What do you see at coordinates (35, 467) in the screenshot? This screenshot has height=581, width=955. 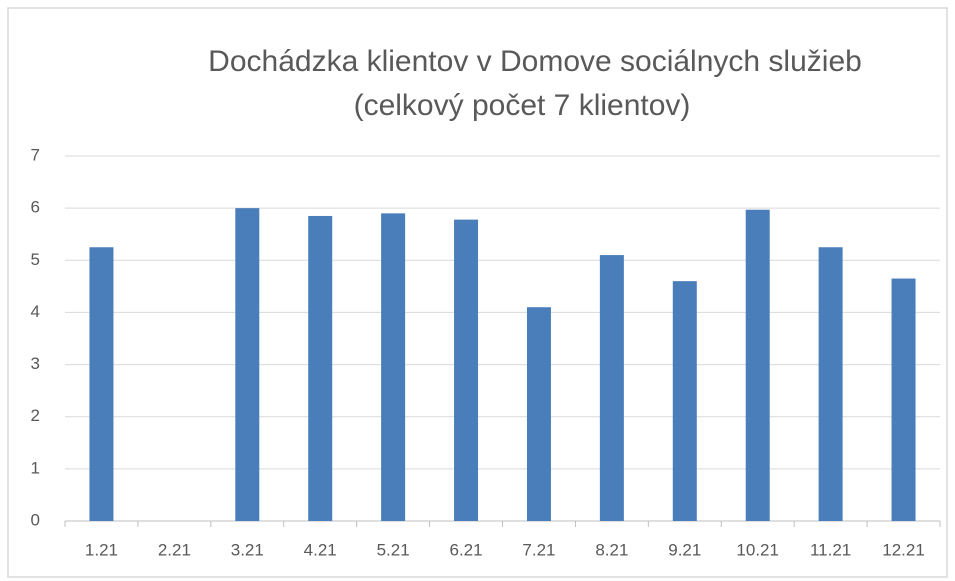 I see `y-tick-label: 1` at bounding box center [35, 467].